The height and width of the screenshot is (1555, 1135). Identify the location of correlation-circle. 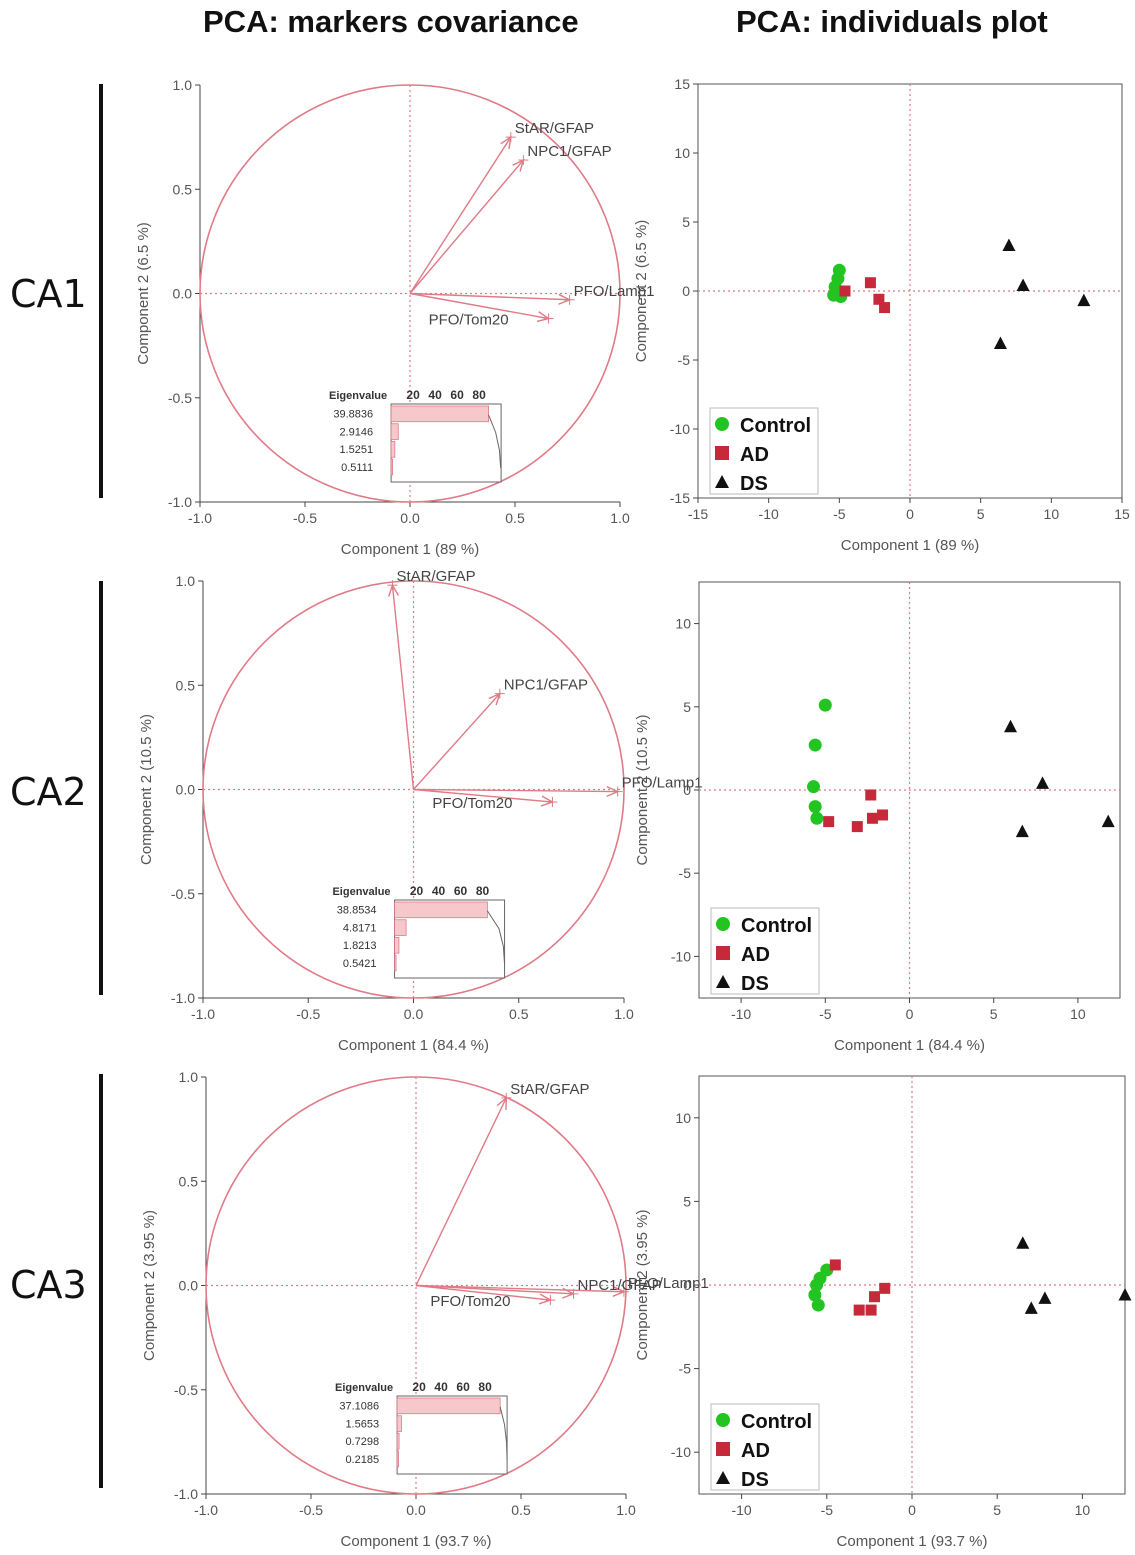
(413, 789).